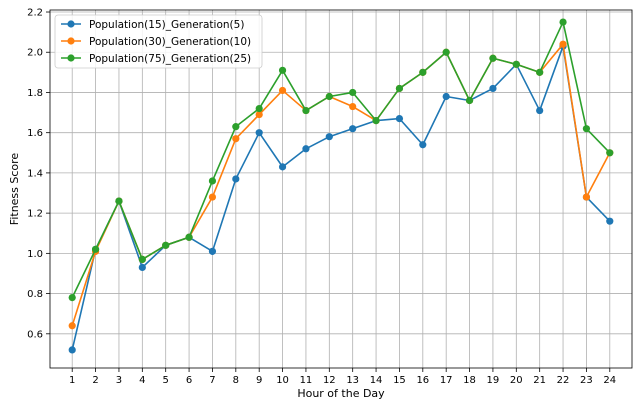  I want to click on x-tick-label: 16, so click(422, 380).